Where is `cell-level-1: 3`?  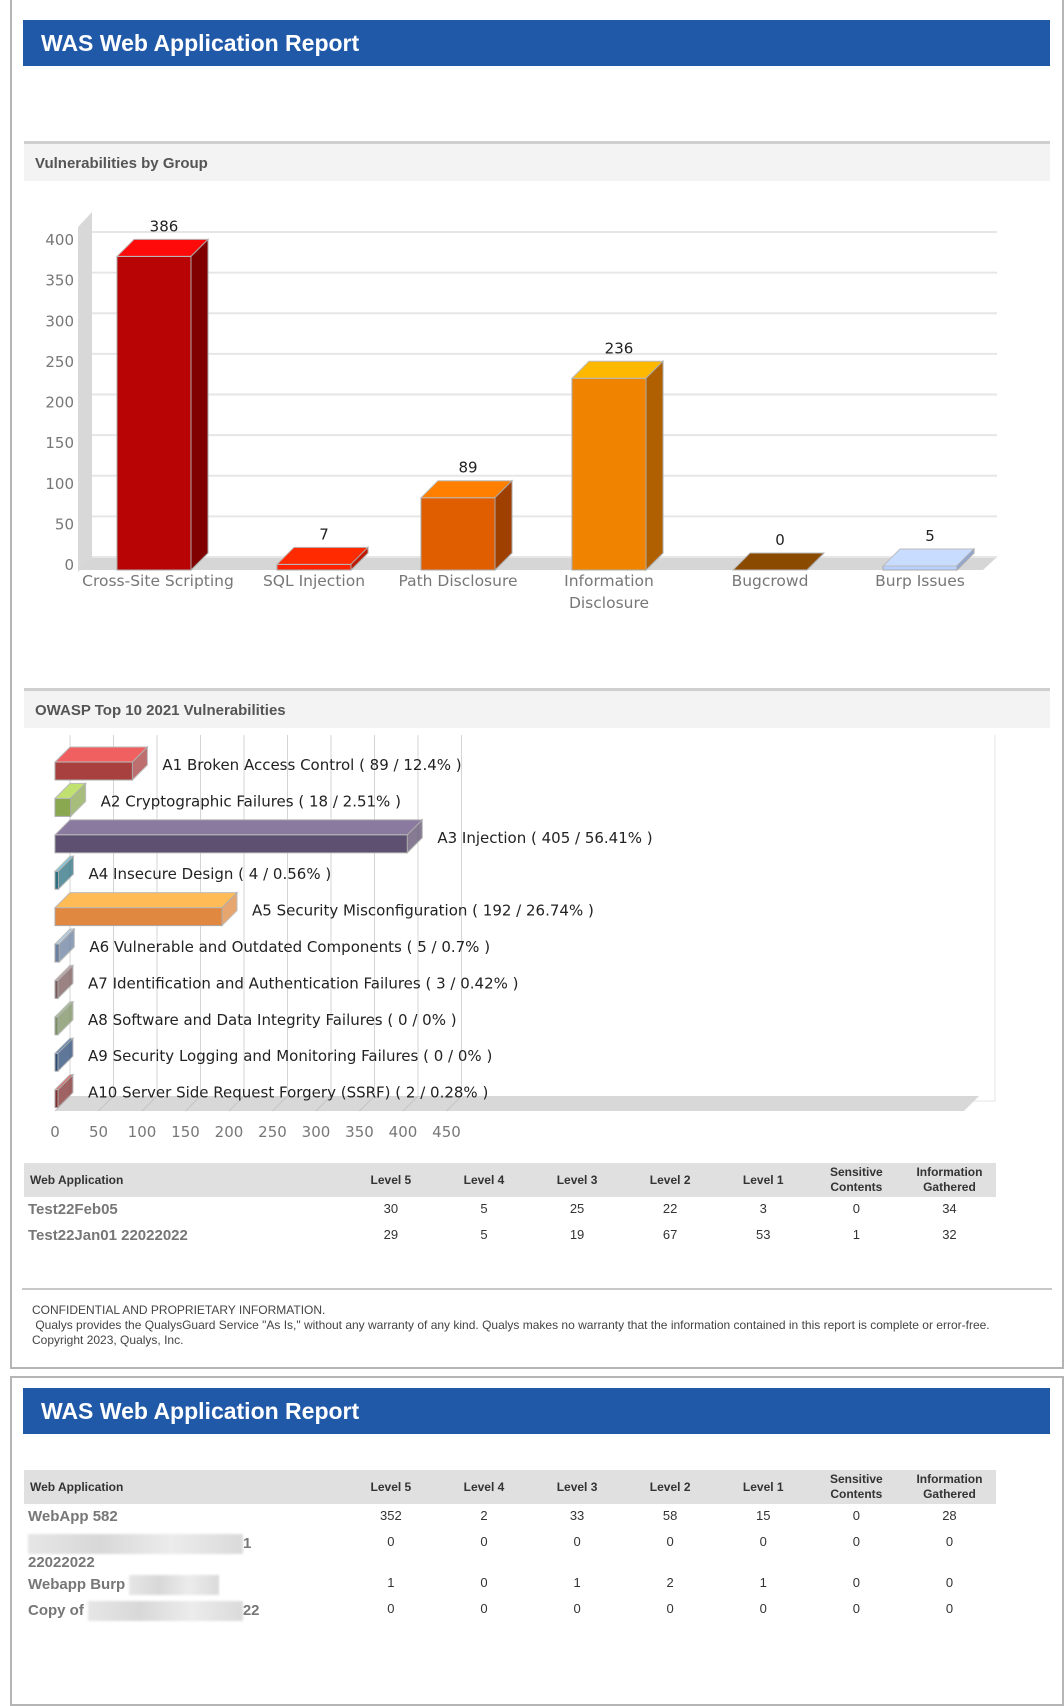 cell-level-1: 3 is located at coordinates (763, 1208).